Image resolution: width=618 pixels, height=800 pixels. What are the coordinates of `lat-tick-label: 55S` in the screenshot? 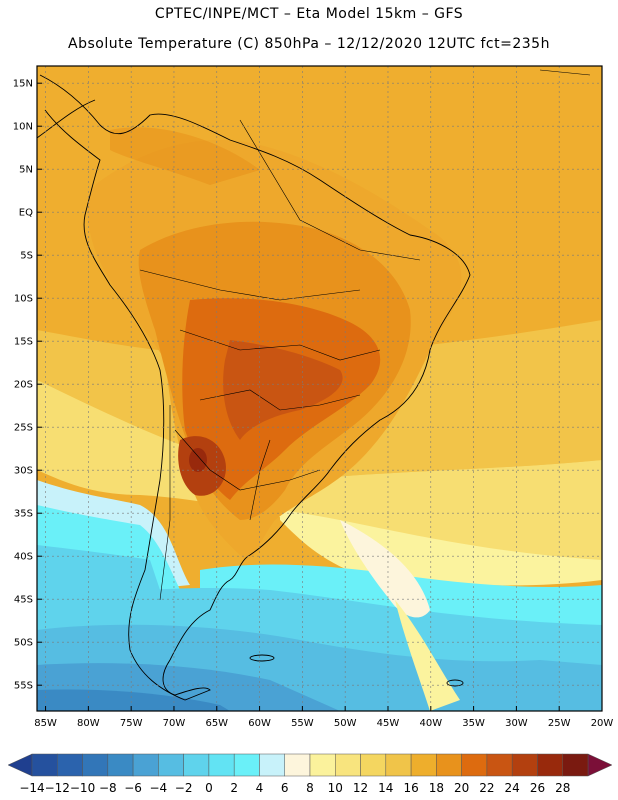 It's located at (23, 686).